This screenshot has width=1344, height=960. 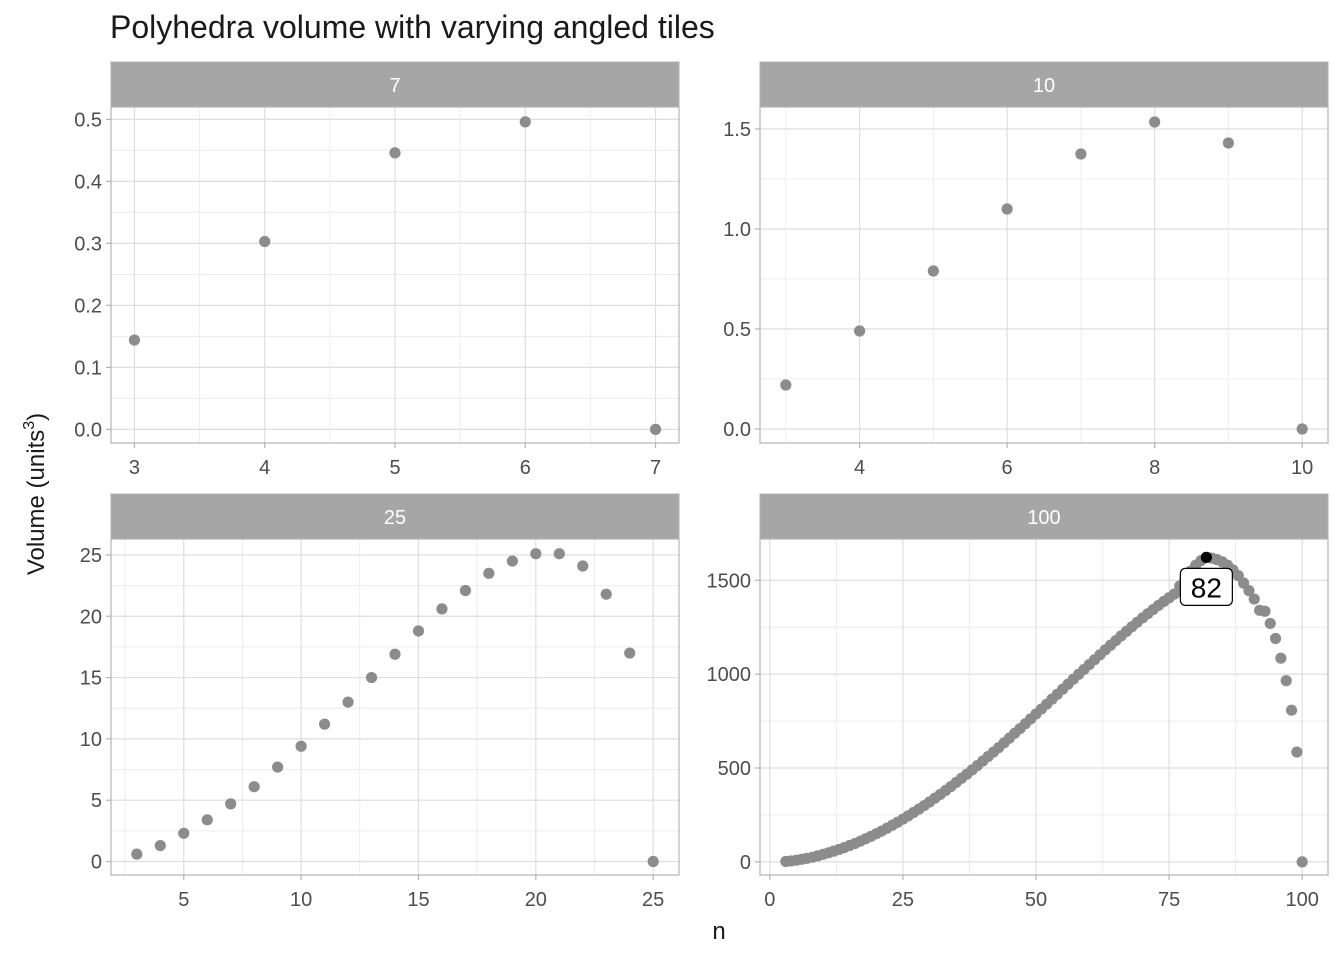 What do you see at coordinates (91, 740) in the screenshot?
I see `y-tick-label: 10` at bounding box center [91, 740].